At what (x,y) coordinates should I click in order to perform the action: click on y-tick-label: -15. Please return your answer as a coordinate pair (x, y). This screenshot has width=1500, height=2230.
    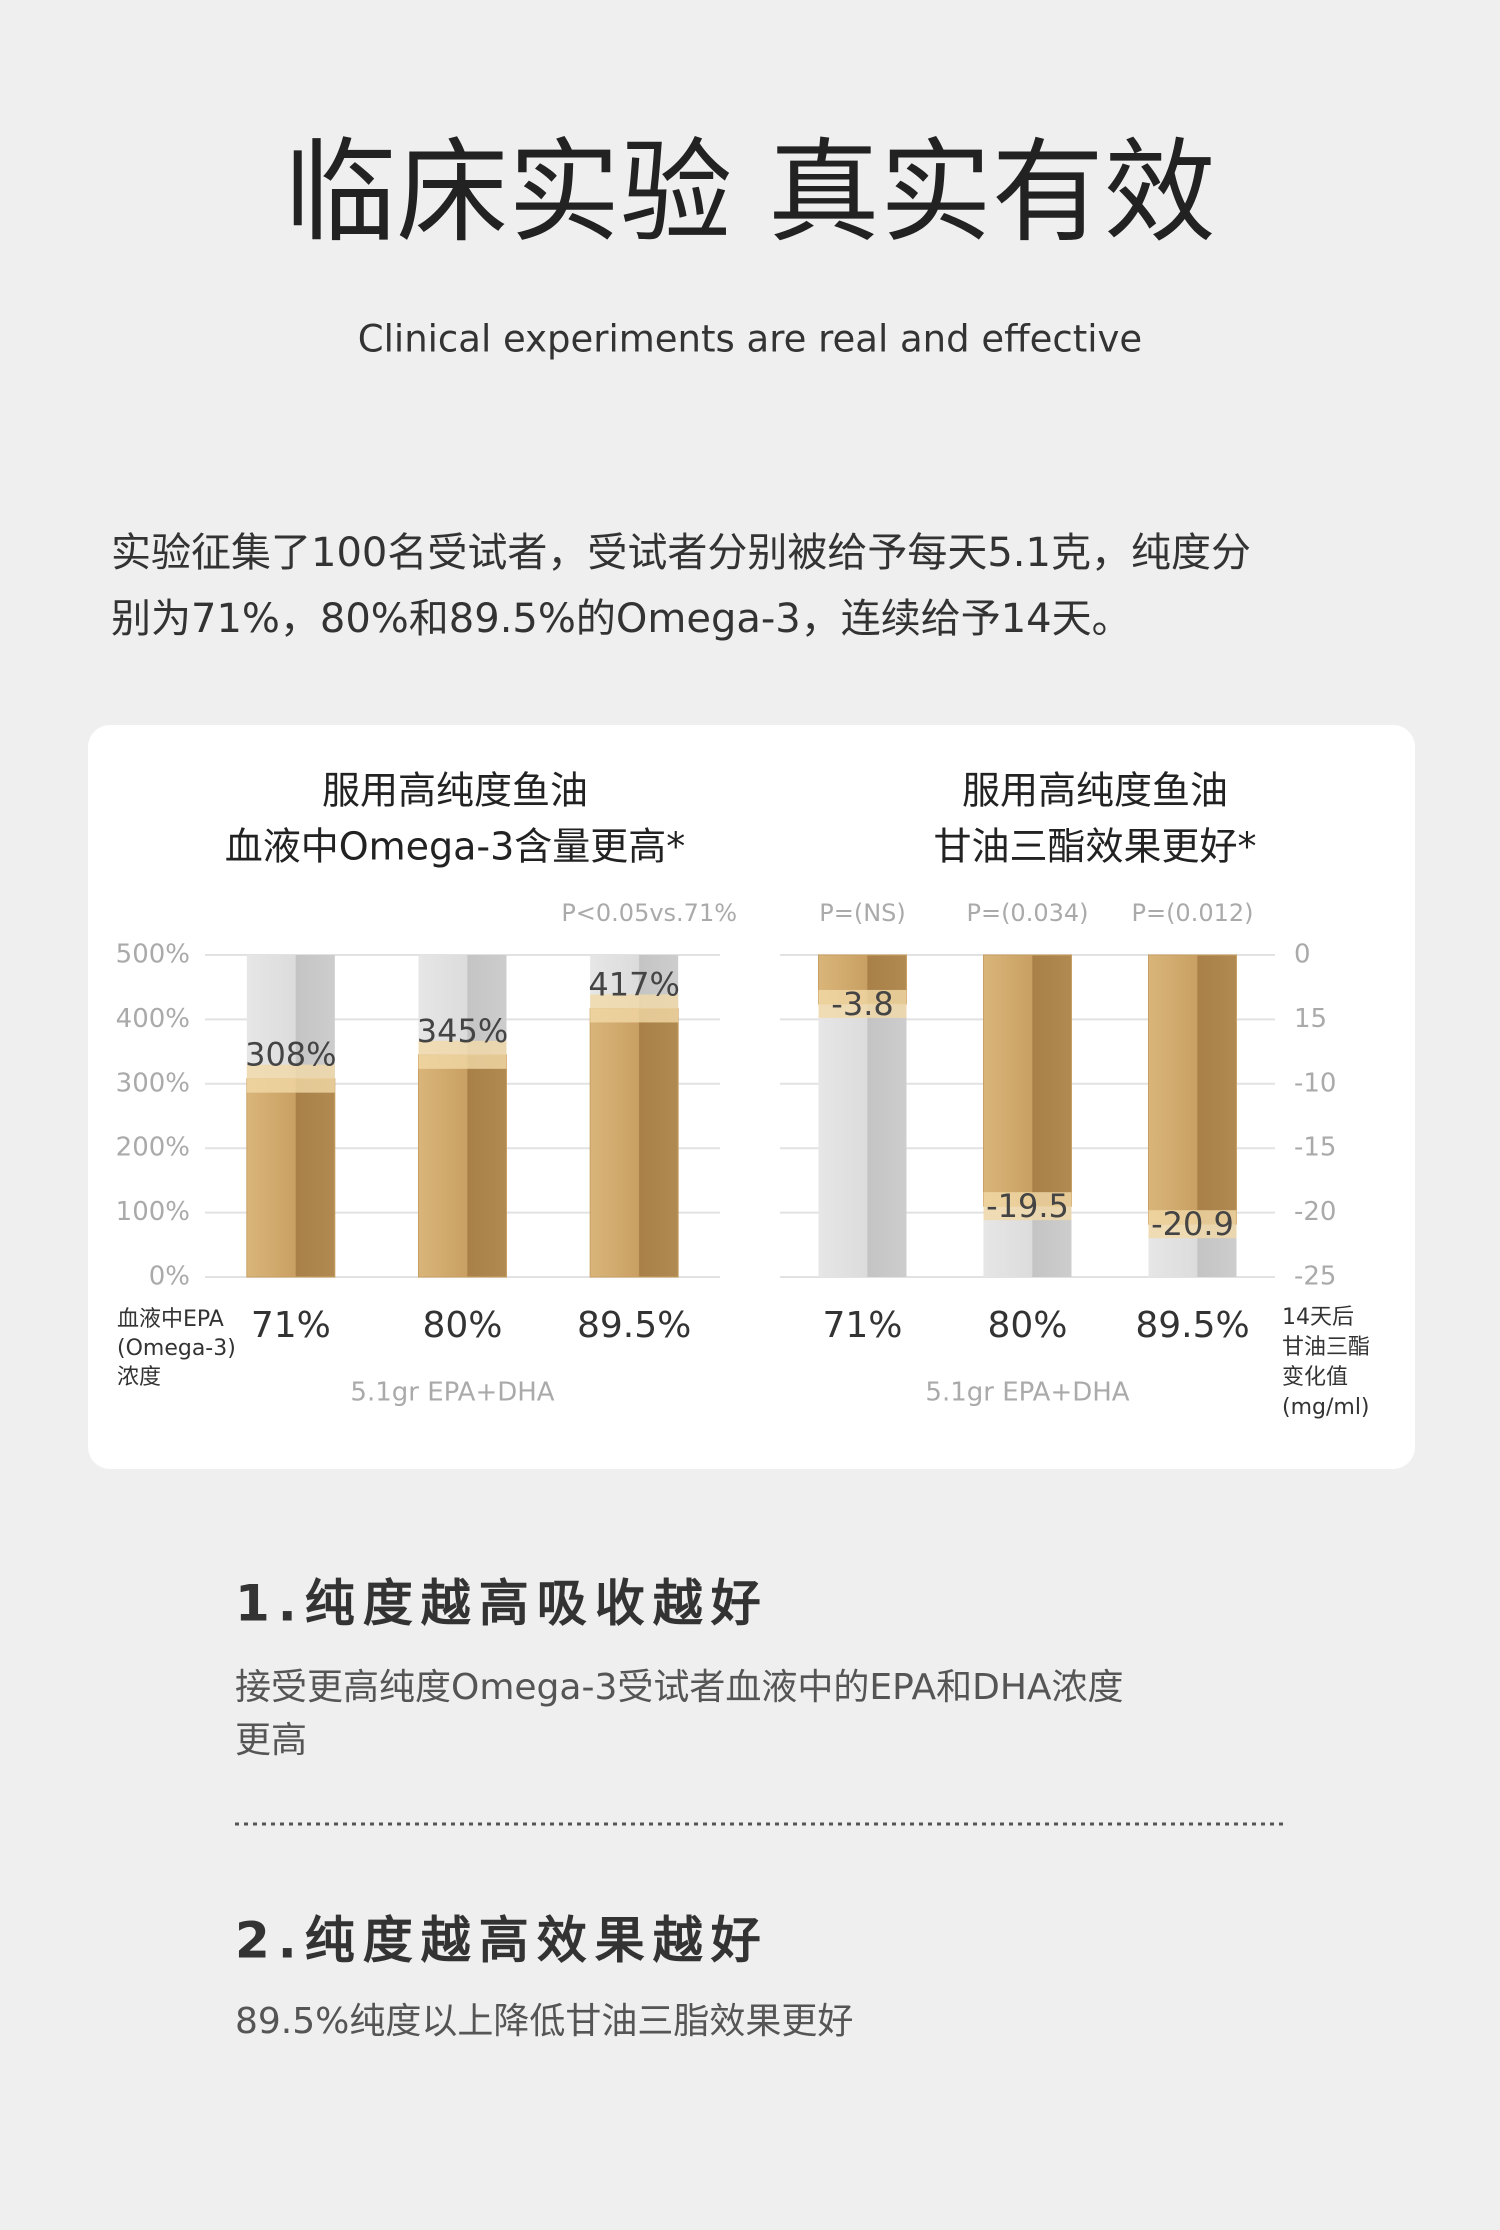
    Looking at the image, I should click on (1315, 1148).